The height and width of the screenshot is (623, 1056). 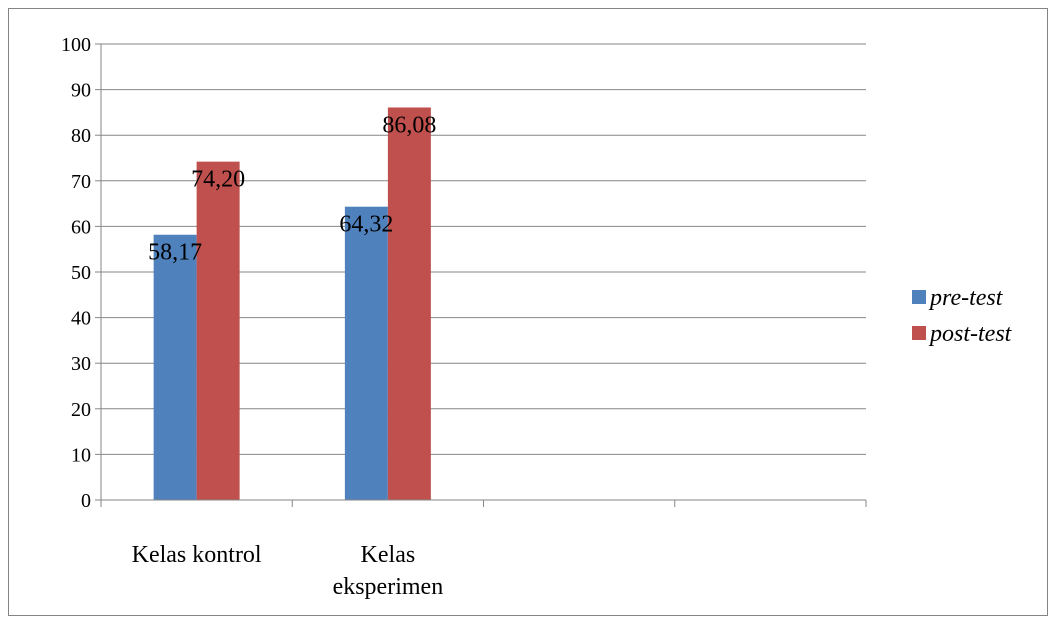 I want to click on y-tick-label: 60, so click(x=81, y=227).